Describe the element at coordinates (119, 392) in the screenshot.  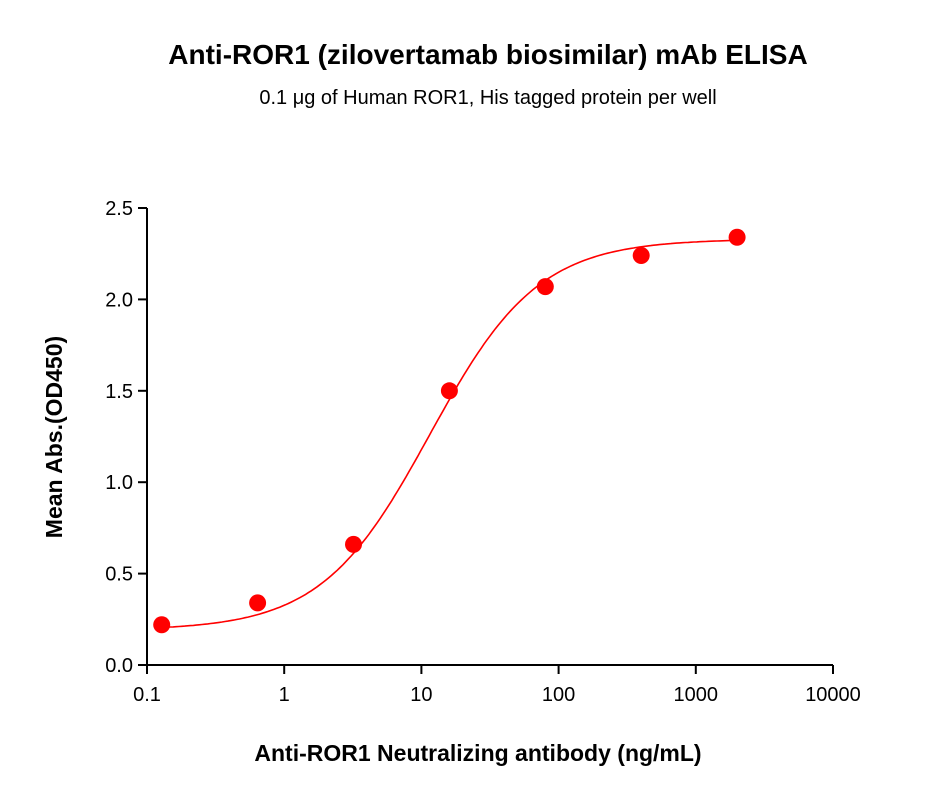
I see `y-tick-label: 1.5` at that location.